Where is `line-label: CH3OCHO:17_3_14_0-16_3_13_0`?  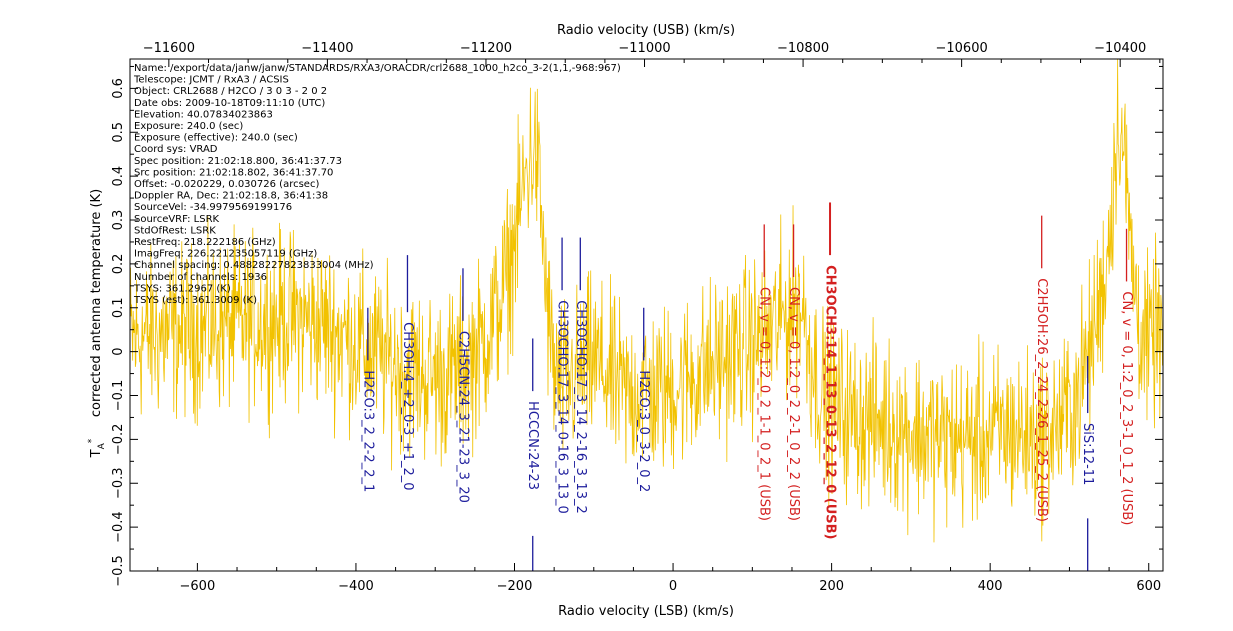 line-label: CH3OCHO:17_3_14_0-16_3_13_0 is located at coordinates (562, 407).